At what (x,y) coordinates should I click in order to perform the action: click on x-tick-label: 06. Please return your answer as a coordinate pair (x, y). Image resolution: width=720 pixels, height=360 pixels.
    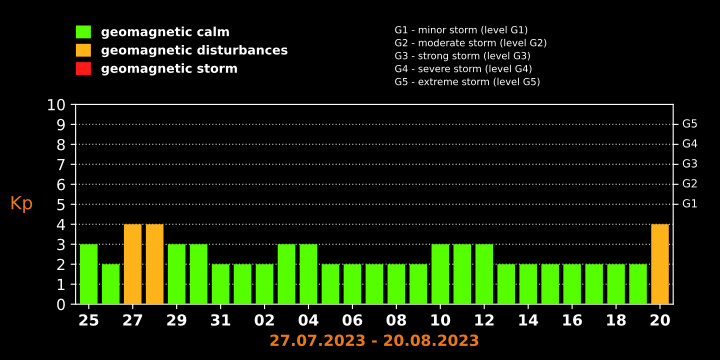
    Looking at the image, I should click on (352, 320).